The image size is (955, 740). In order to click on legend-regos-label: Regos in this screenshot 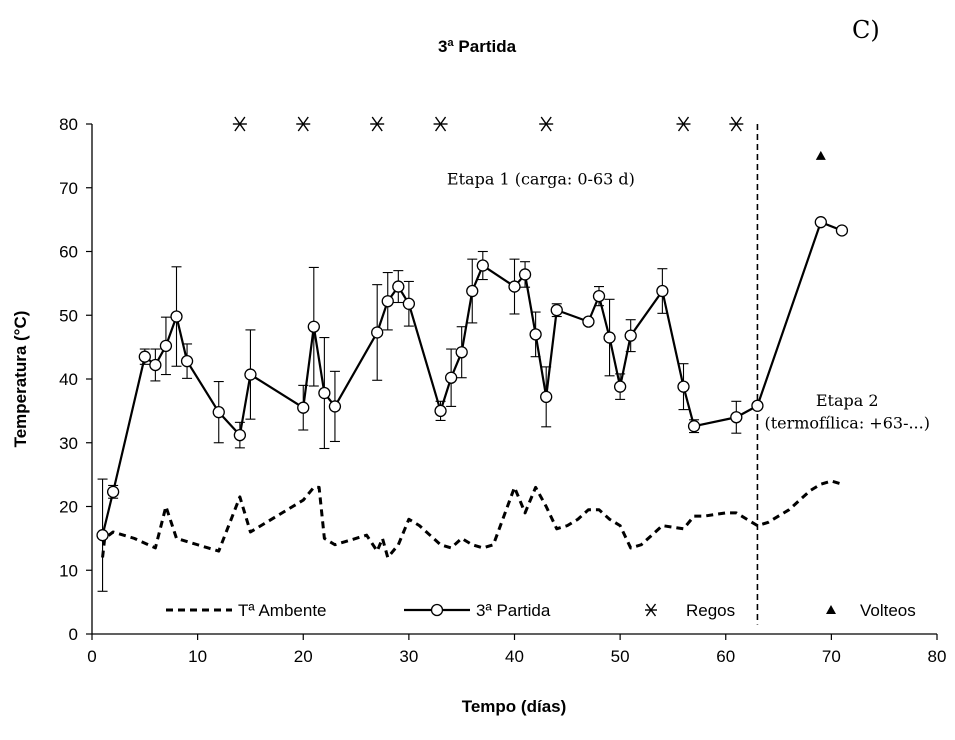, I will do `click(710, 610)`.